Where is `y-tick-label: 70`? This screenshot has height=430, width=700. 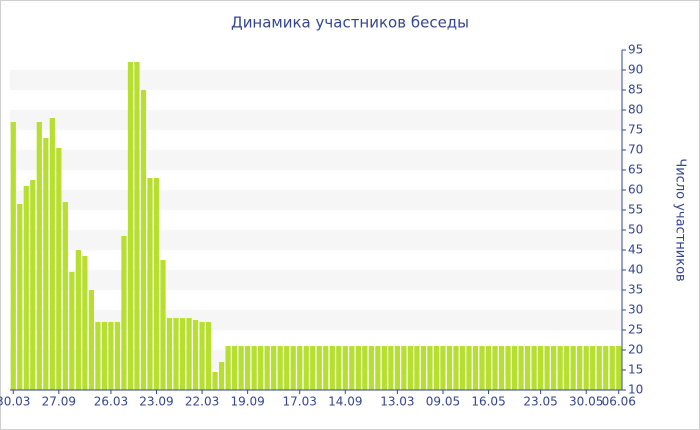
y-tick-label: 70 is located at coordinates (635, 150).